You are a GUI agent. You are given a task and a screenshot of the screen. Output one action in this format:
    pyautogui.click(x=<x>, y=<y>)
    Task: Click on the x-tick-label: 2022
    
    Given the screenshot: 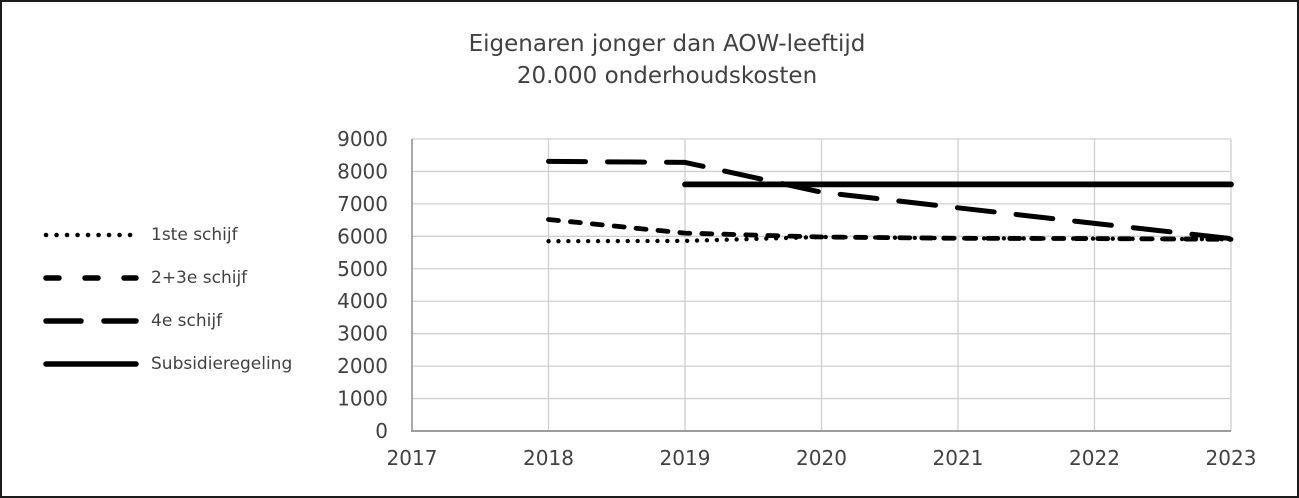 What is the action you would take?
    pyautogui.click(x=1094, y=458)
    